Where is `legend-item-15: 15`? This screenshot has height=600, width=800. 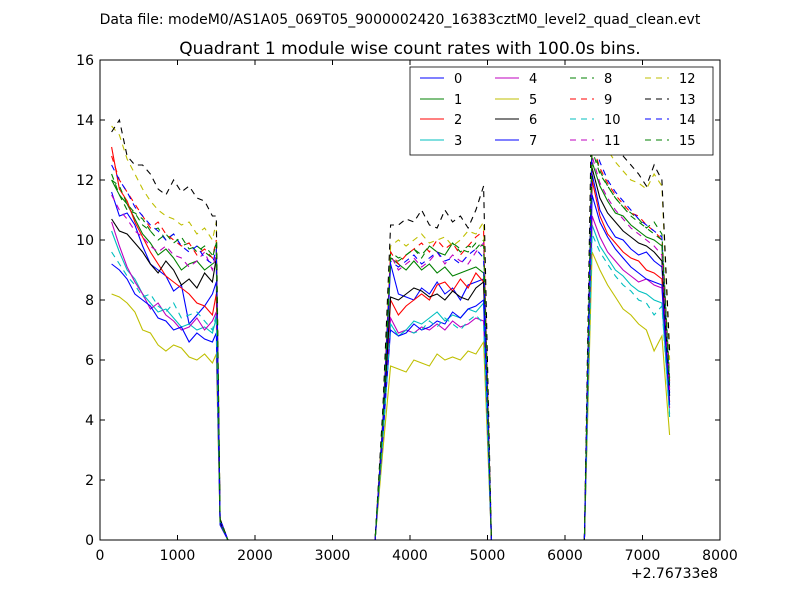 legend-item-15: 15 is located at coordinates (670, 141).